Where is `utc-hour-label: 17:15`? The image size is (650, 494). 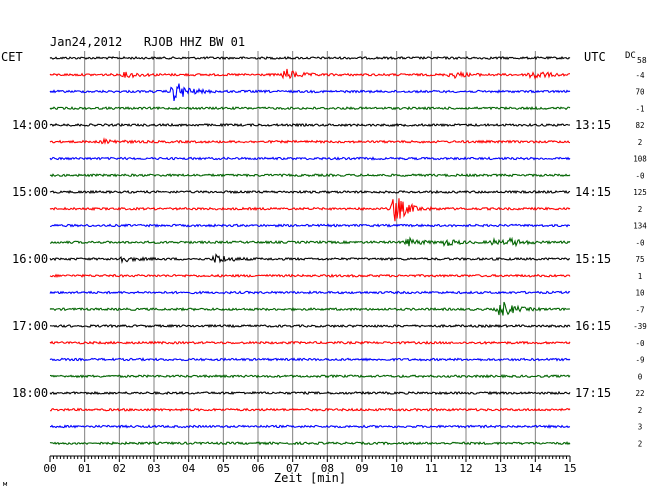 utc-hour-label: 17:15 is located at coordinates (593, 393).